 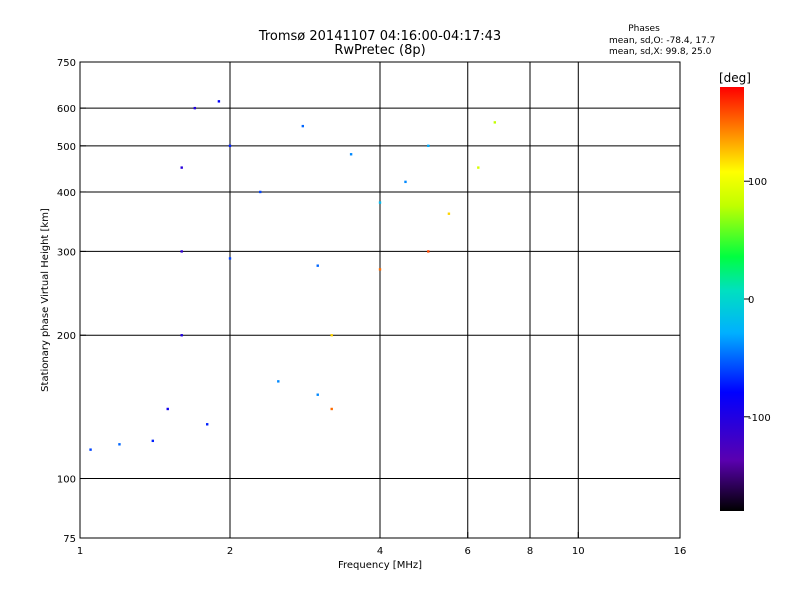 I want to click on colorbar: [deg] 100 0 -100, so click(x=745, y=291).